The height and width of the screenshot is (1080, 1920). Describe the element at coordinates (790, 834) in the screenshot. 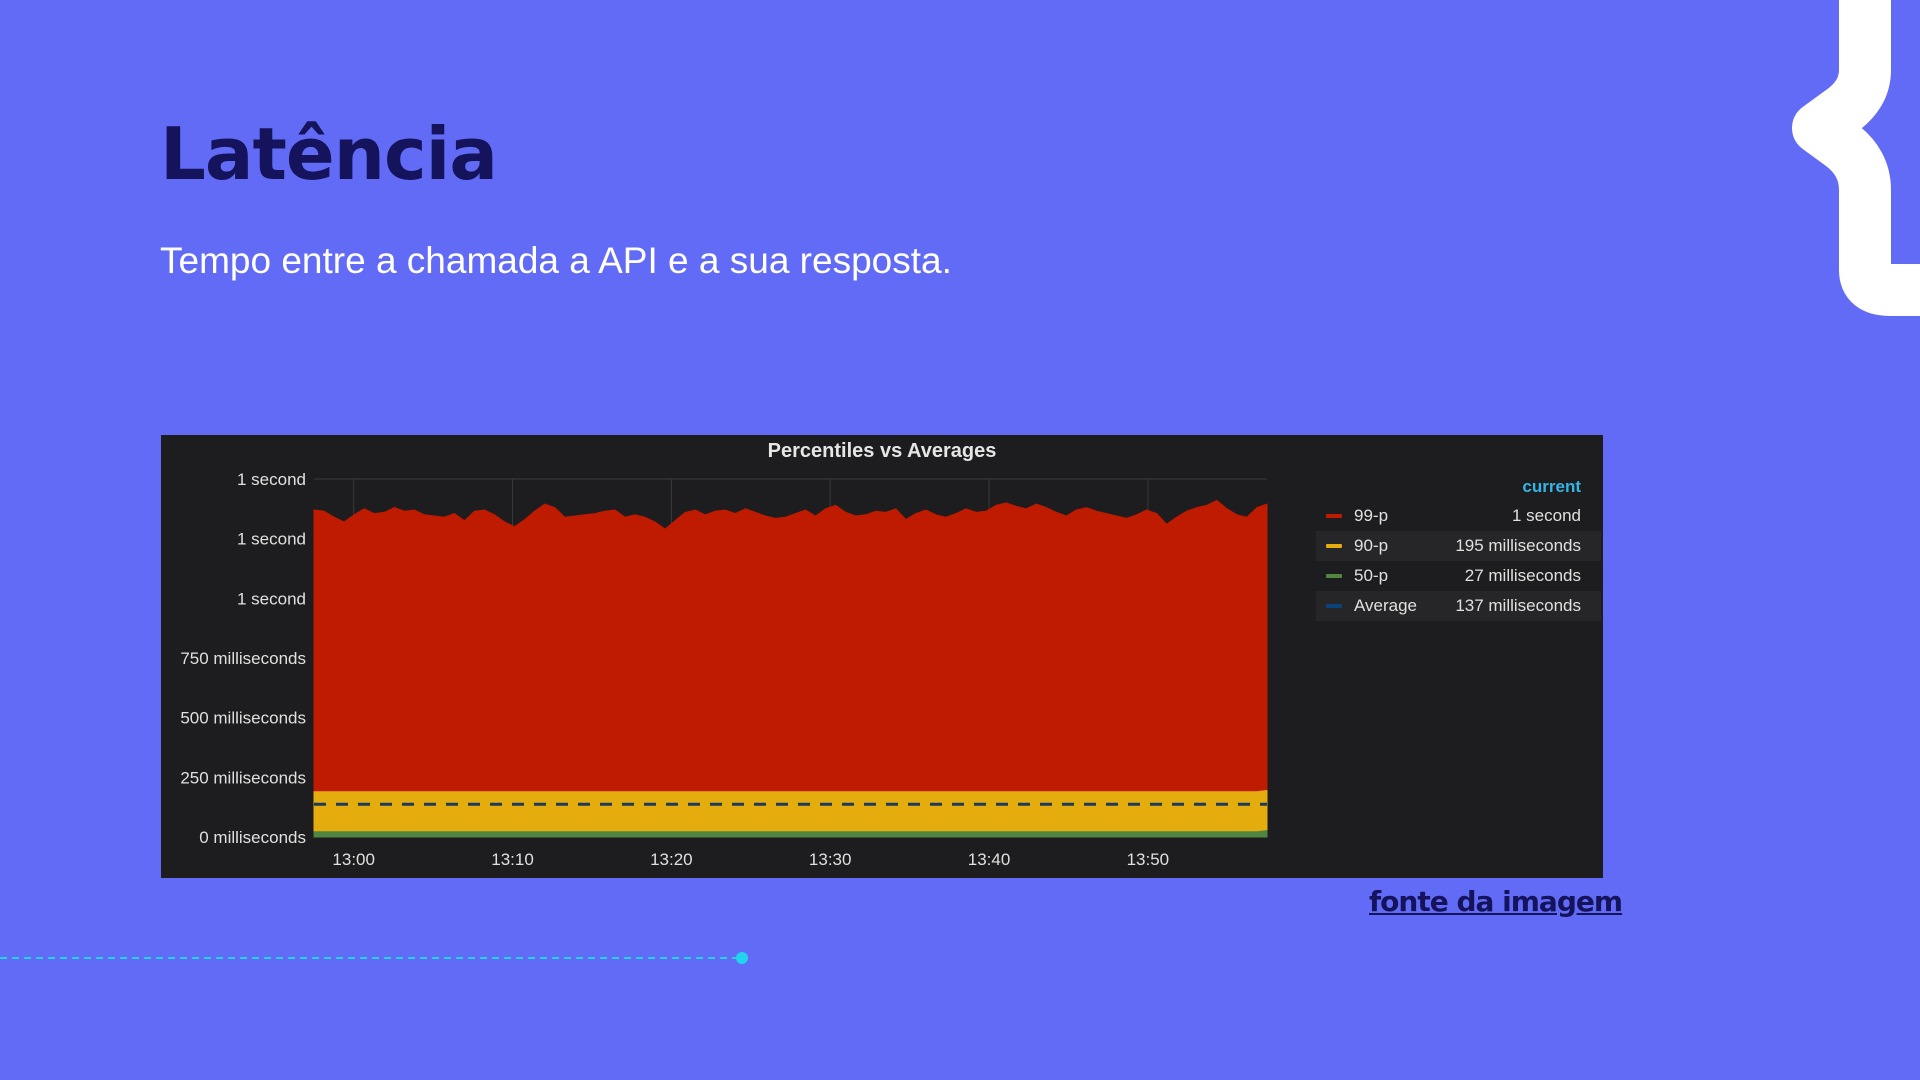

I see `series-area-50-p` at that location.